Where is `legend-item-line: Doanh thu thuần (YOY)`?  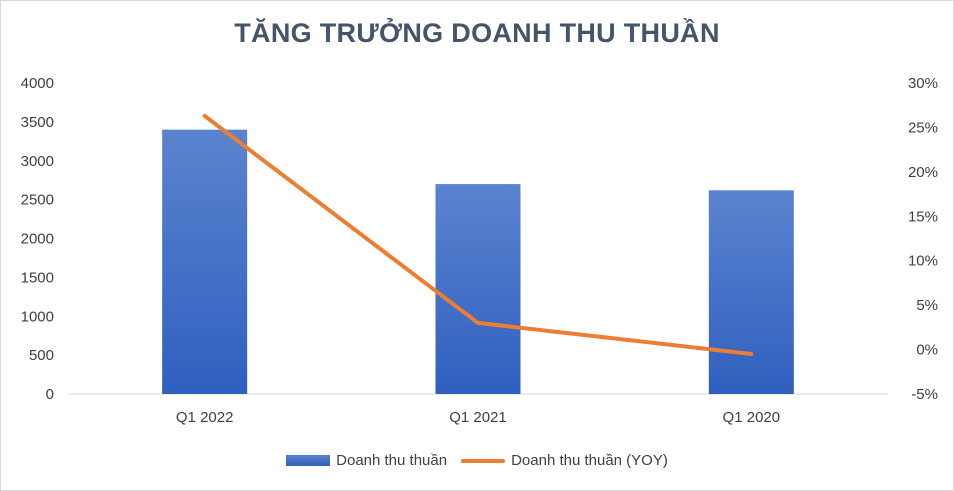 legend-item-line: Doanh thu thuần (YOY) is located at coordinates (564, 460).